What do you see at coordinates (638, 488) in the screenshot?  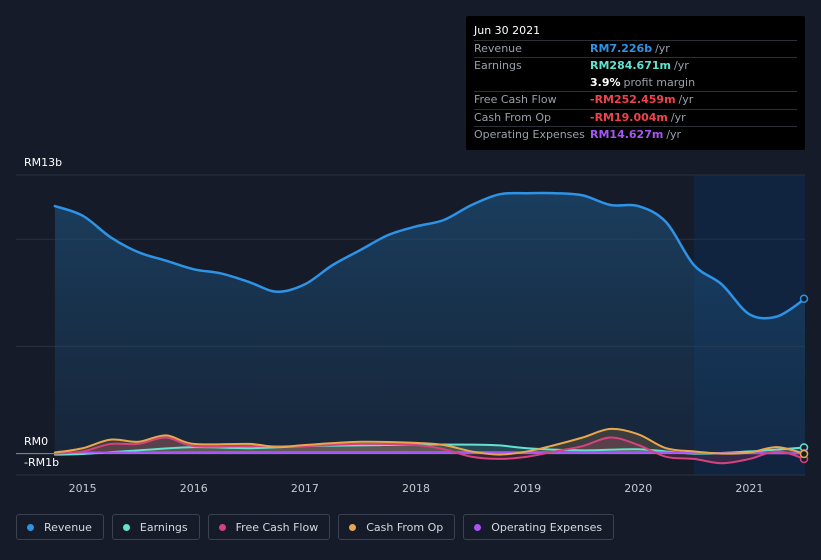 I see `x-tick-label: 2020` at bounding box center [638, 488].